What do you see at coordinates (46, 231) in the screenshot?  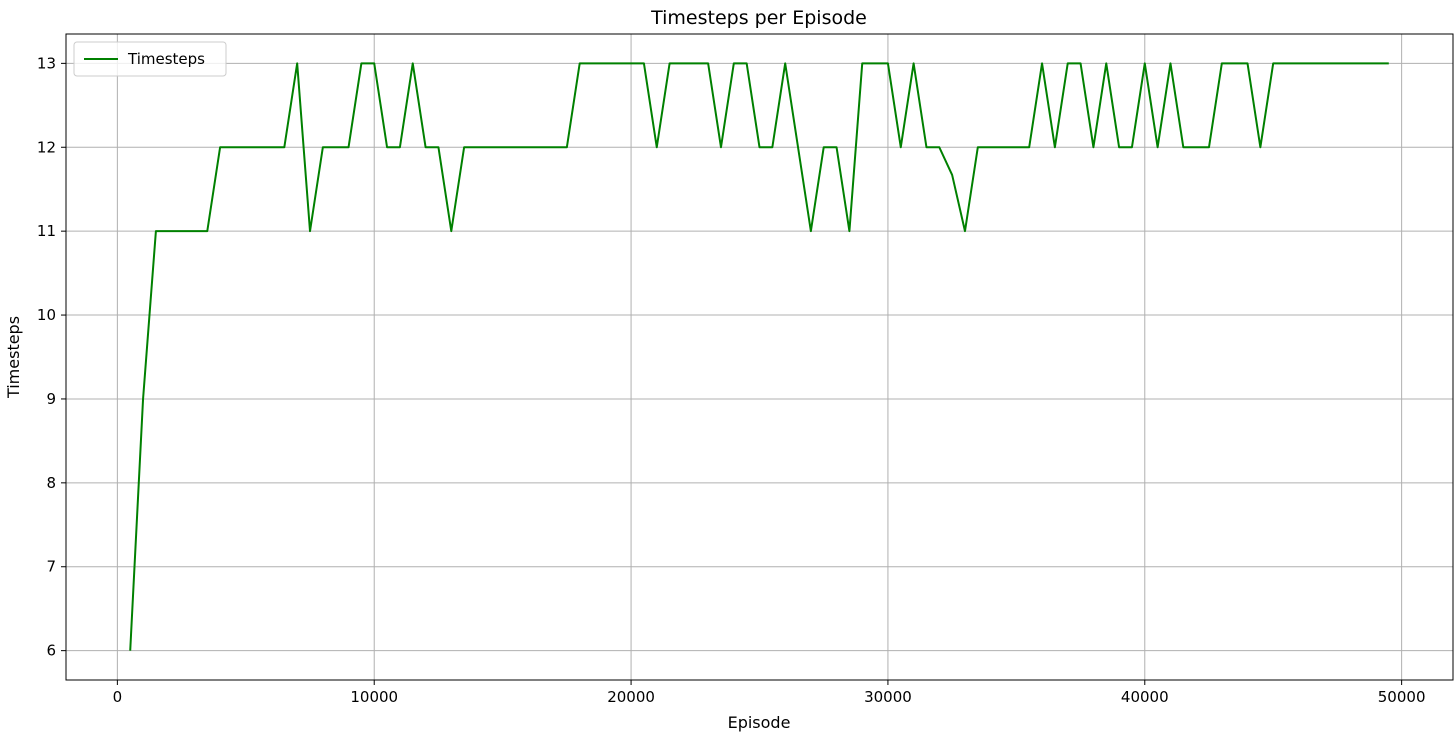 I see `y-tick-label: 11` at bounding box center [46, 231].